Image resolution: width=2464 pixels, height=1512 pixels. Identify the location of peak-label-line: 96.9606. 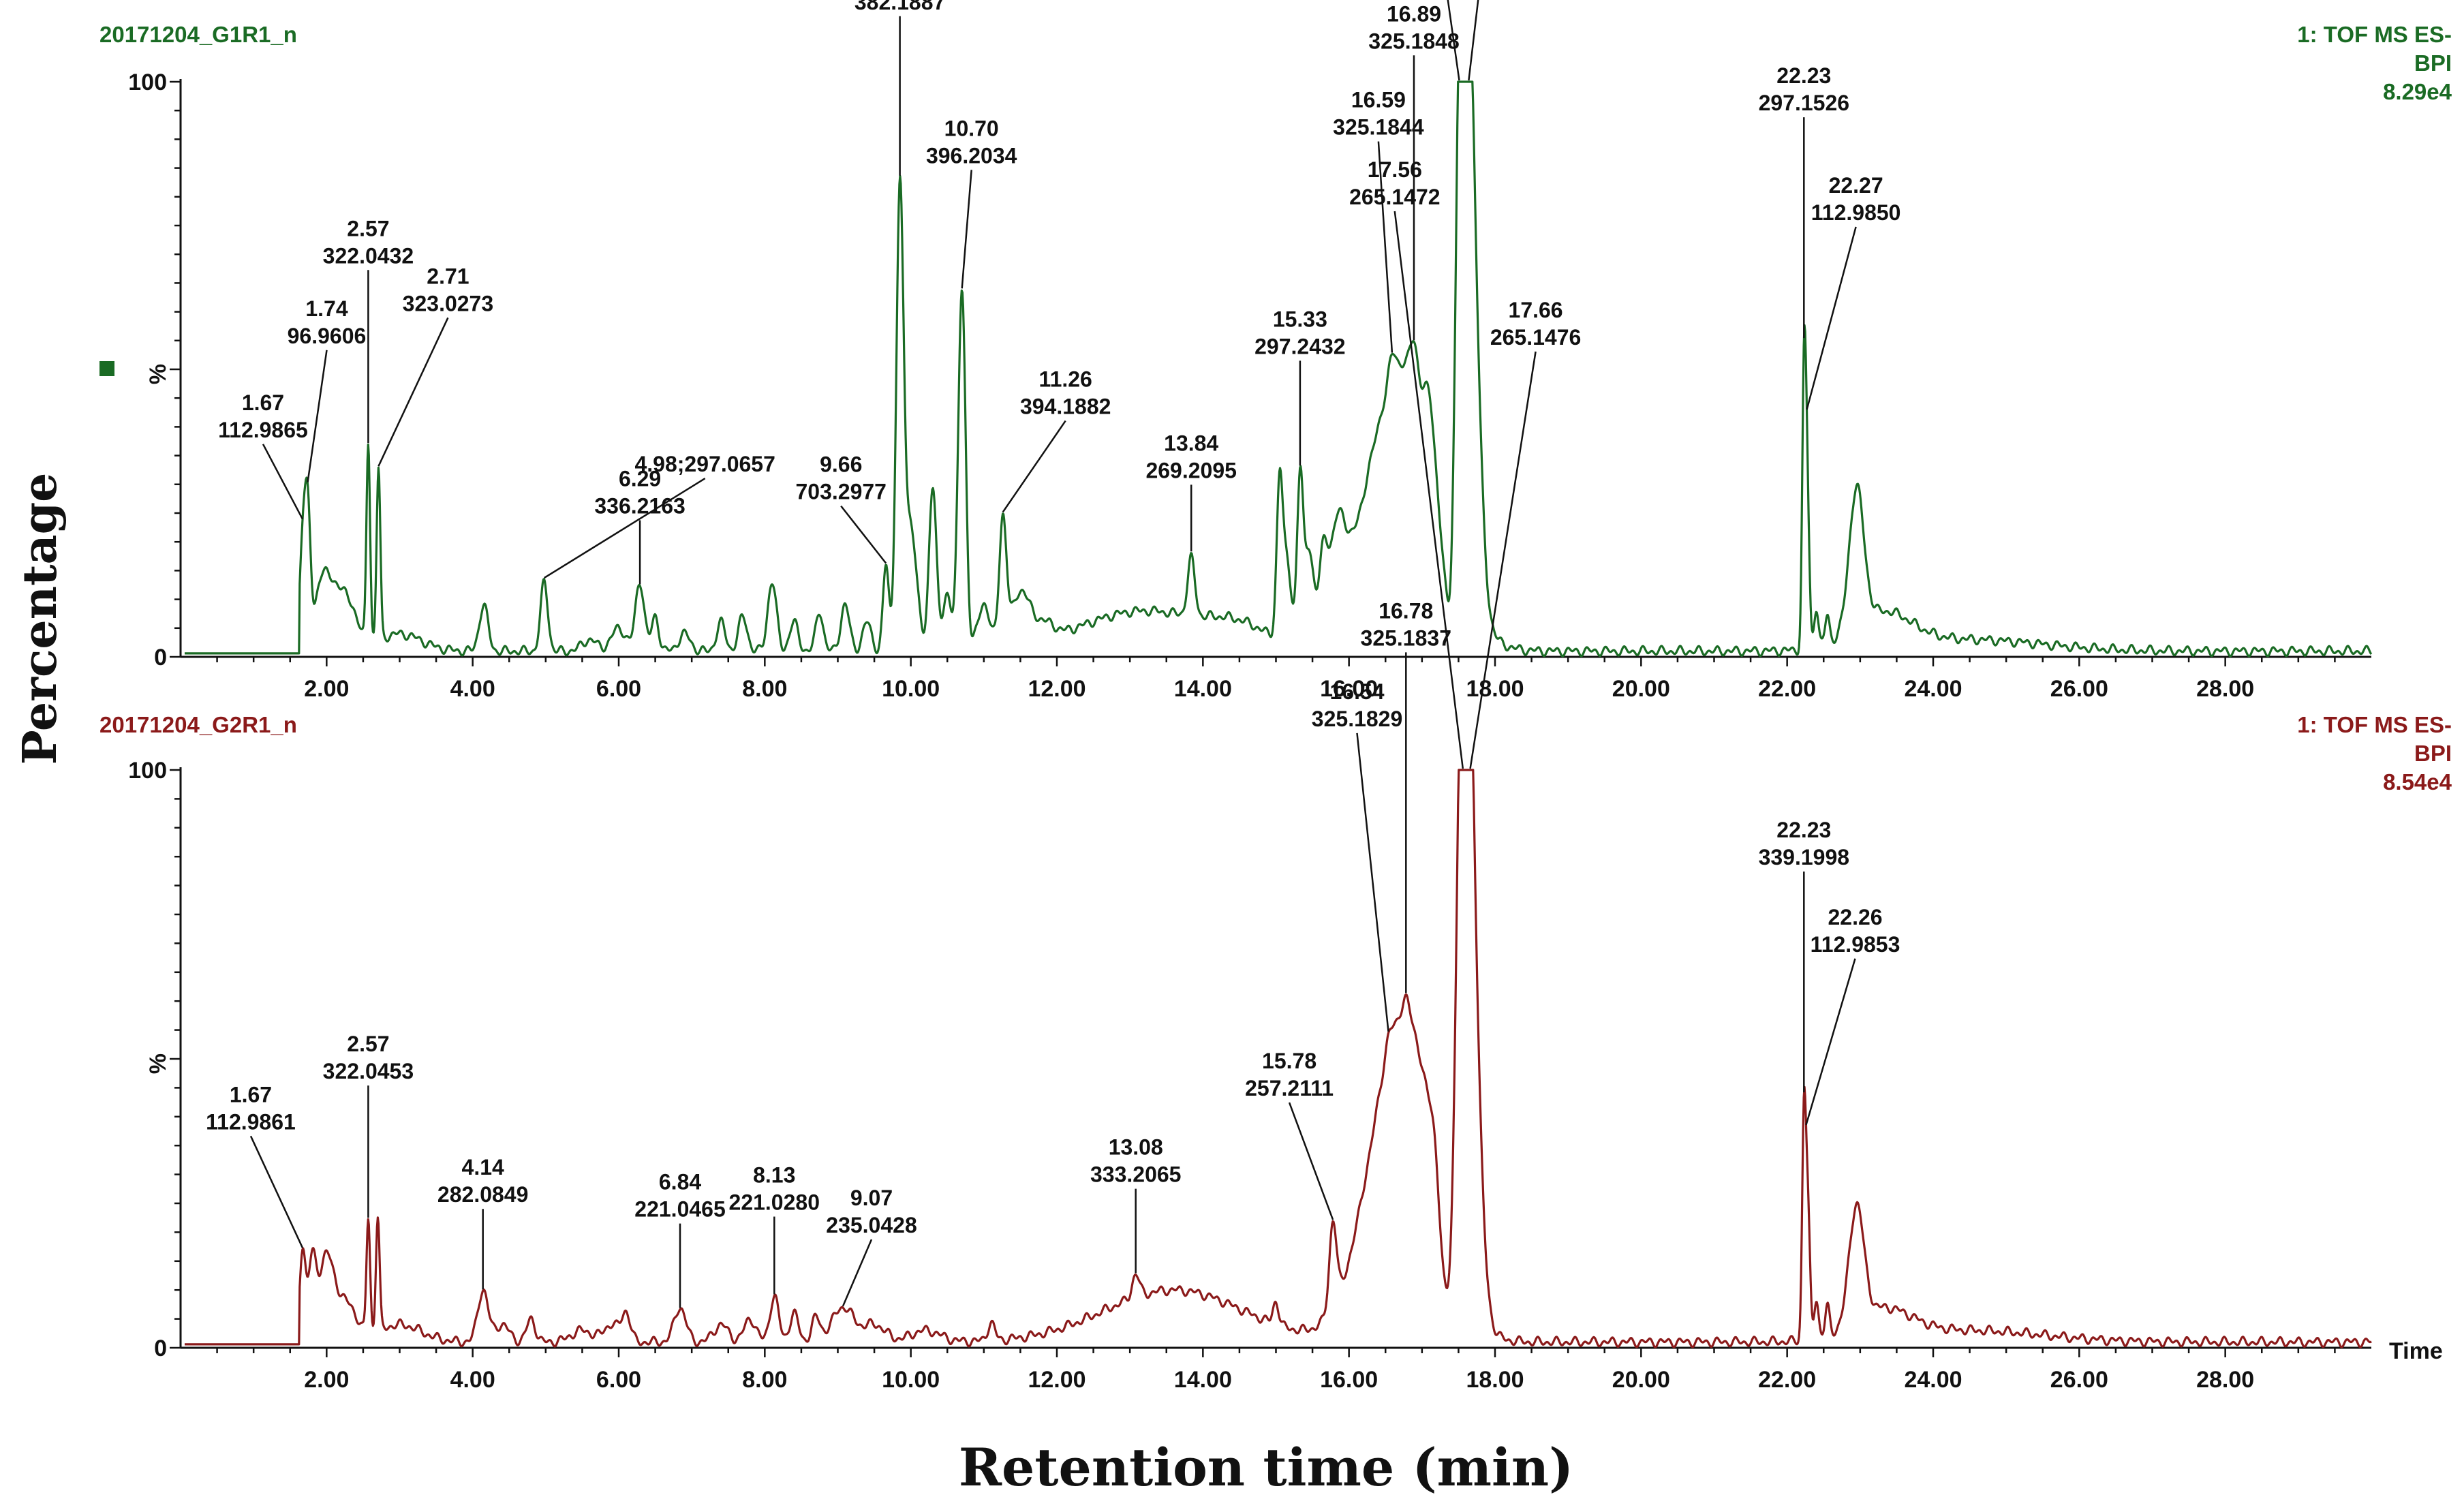
(327, 336).